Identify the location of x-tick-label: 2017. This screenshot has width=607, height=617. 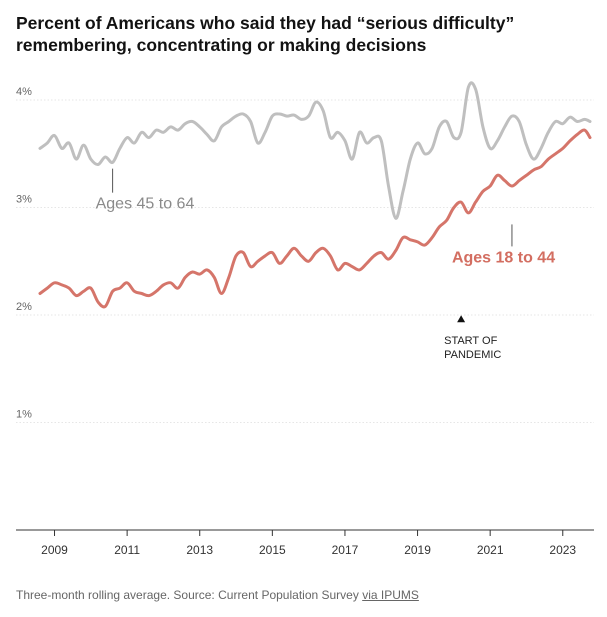
(345, 550).